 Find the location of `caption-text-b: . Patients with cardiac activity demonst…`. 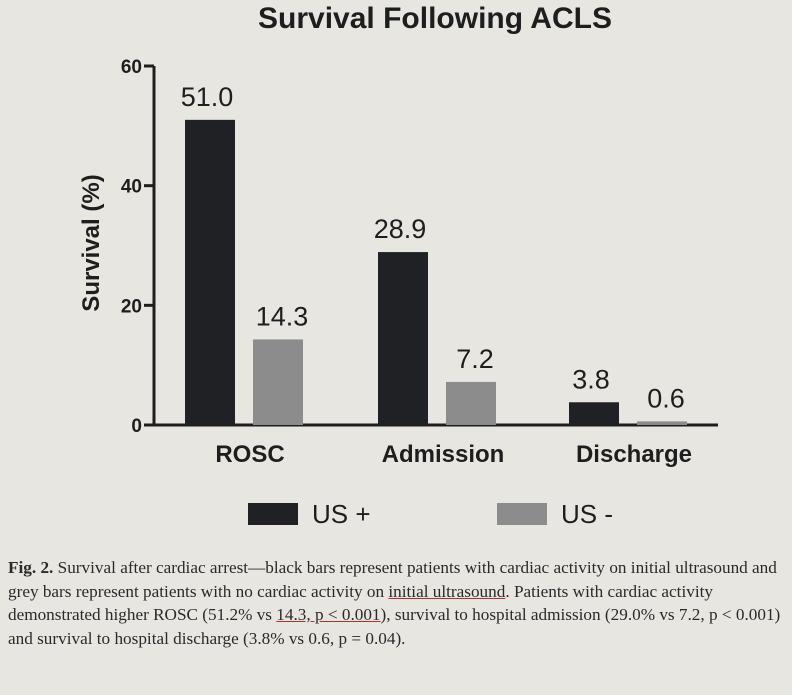

caption-text-b: . Patients with cardiac activity demonst… is located at coordinates (360, 603).